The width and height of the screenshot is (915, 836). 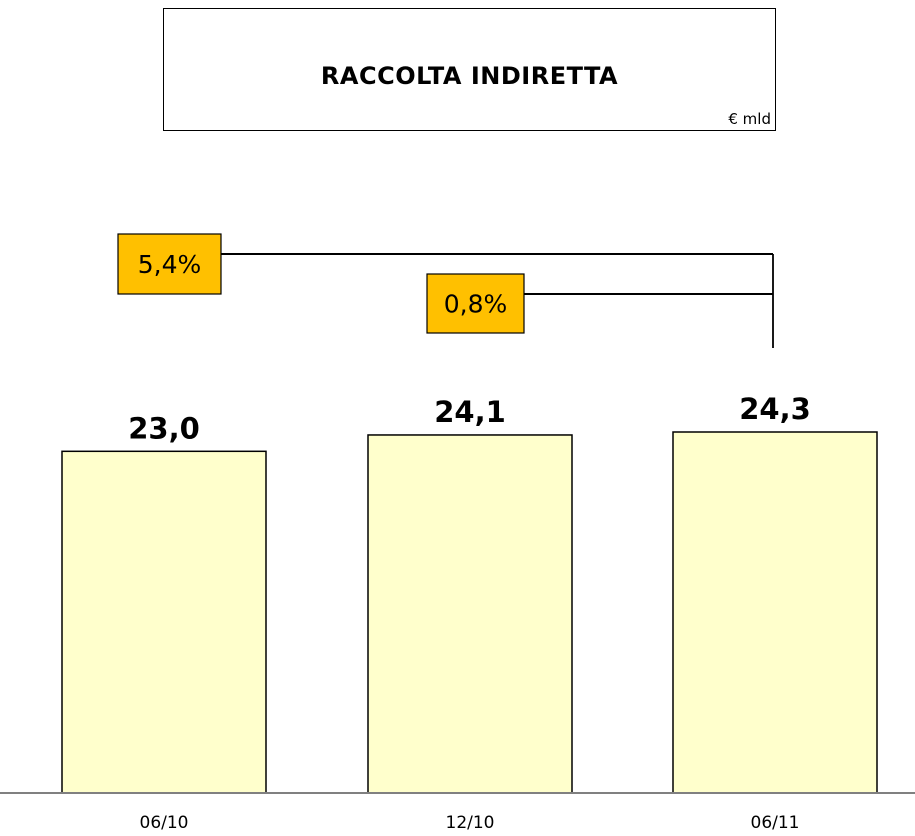 I want to click on growth-label: 5,4%, so click(x=170, y=264).